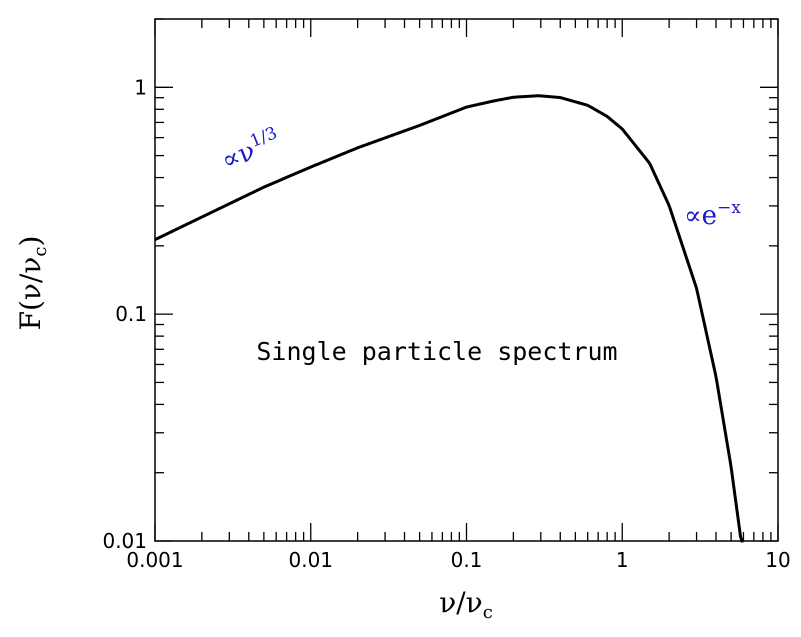 The image size is (801, 637). Describe the element at coordinates (40, 252) in the screenshot. I see `y-axis-label-sub: c` at that location.